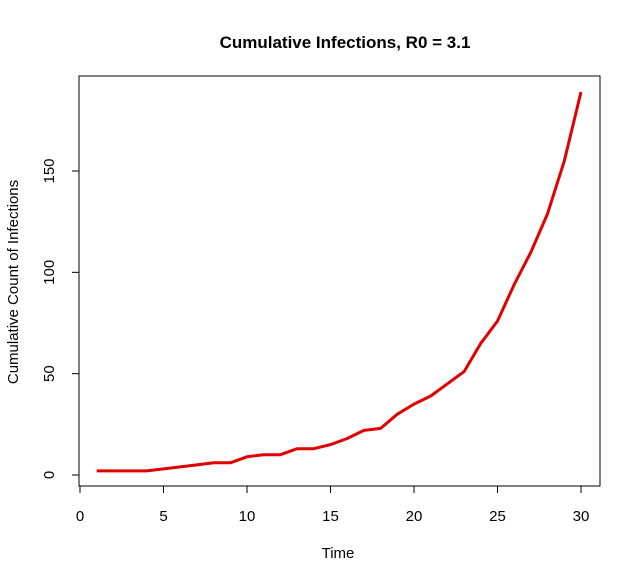 This screenshot has height=583, width=641. I want to click on x-tick-label: 5, so click(163, 516).